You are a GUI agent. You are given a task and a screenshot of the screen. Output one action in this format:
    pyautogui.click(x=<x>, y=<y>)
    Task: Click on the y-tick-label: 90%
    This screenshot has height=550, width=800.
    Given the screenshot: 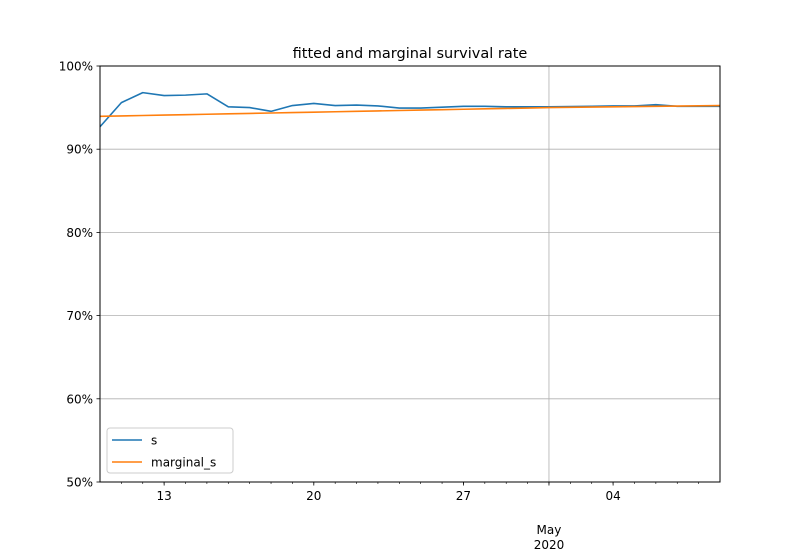 What is the action you would take?
    pyautogui.click(x=79, y=150)
    